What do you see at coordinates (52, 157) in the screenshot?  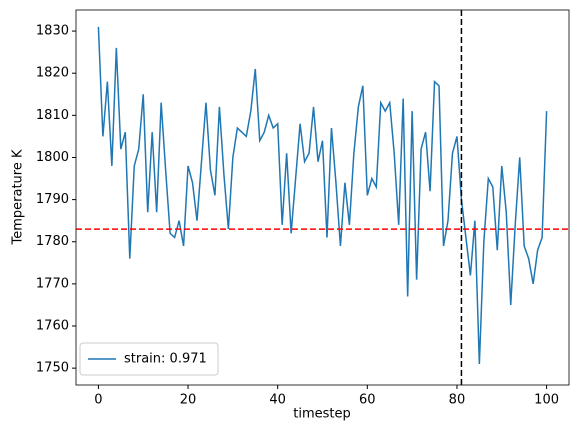 I see `y-tick-label: 1800` at bounding box center [52, 157].